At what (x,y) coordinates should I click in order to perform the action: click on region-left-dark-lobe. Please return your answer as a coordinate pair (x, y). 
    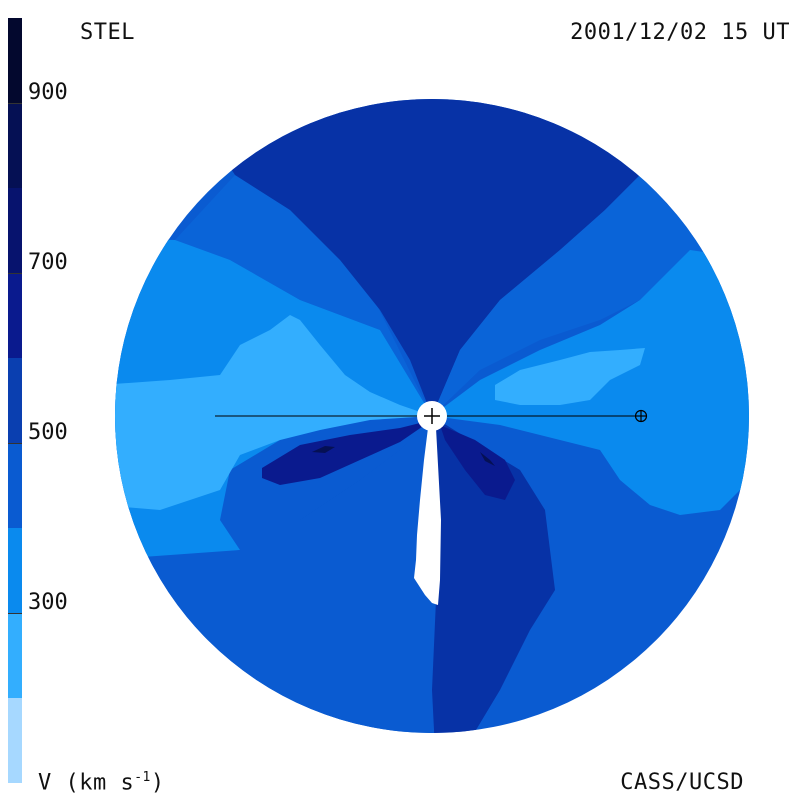
    Looking at the image, I should click on (347, 452).